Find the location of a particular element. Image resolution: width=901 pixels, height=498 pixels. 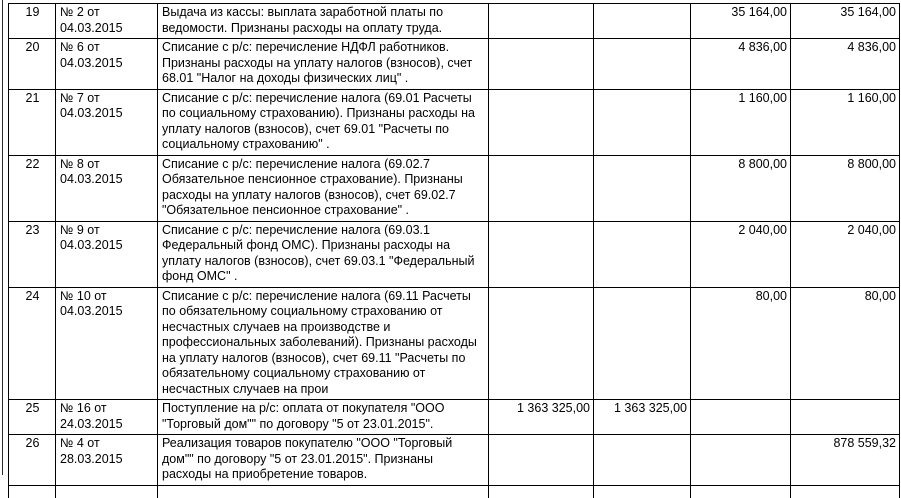

row-number-cell: 23 is located at coordinates (32, 254).